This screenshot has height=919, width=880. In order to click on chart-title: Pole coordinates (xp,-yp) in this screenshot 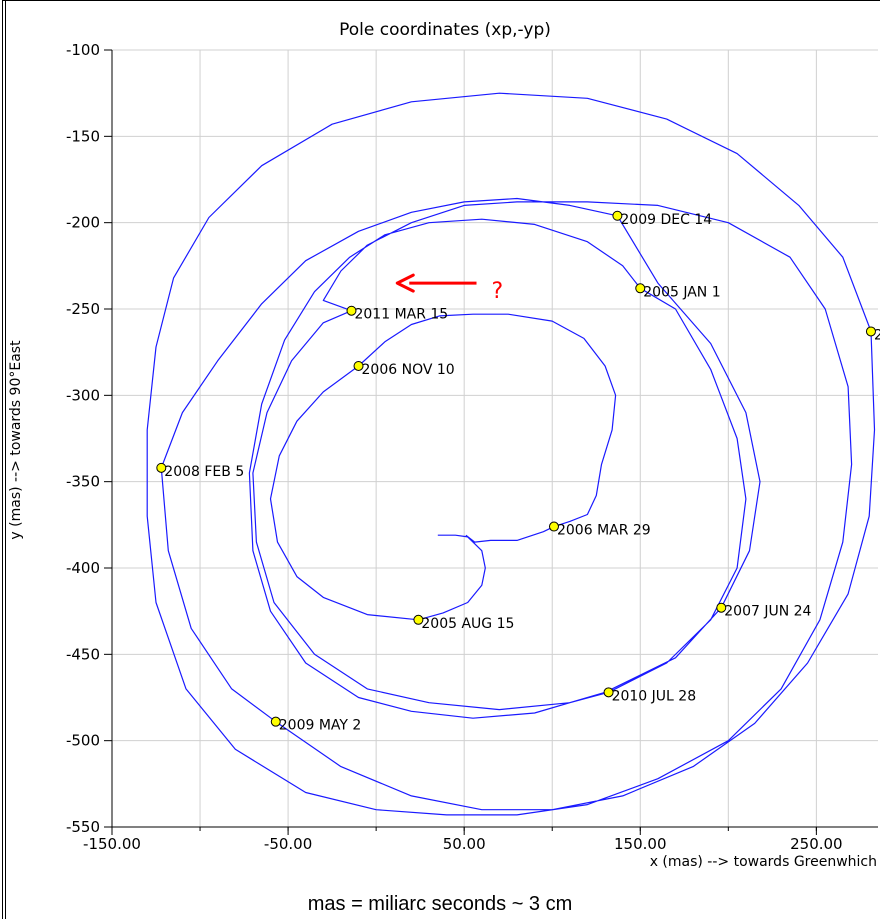, I will do `click(445, 30)`.